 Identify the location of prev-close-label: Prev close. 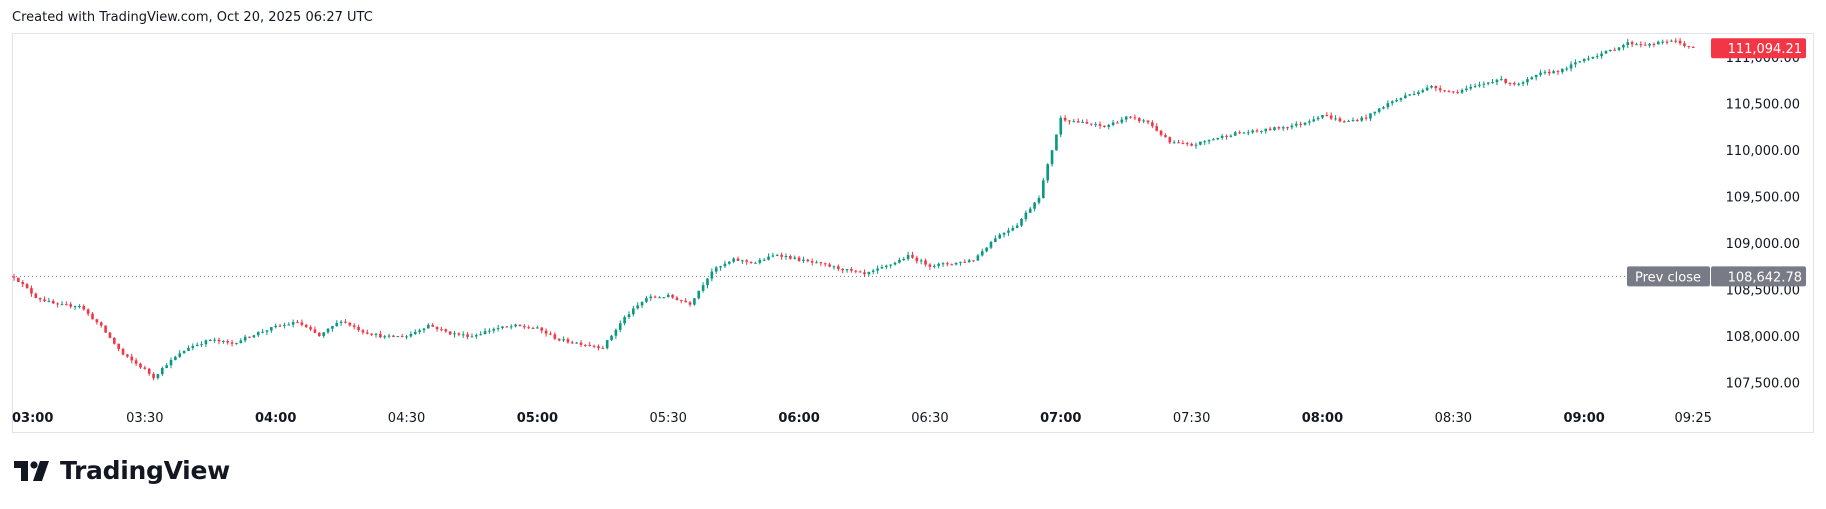
(1668, 277).